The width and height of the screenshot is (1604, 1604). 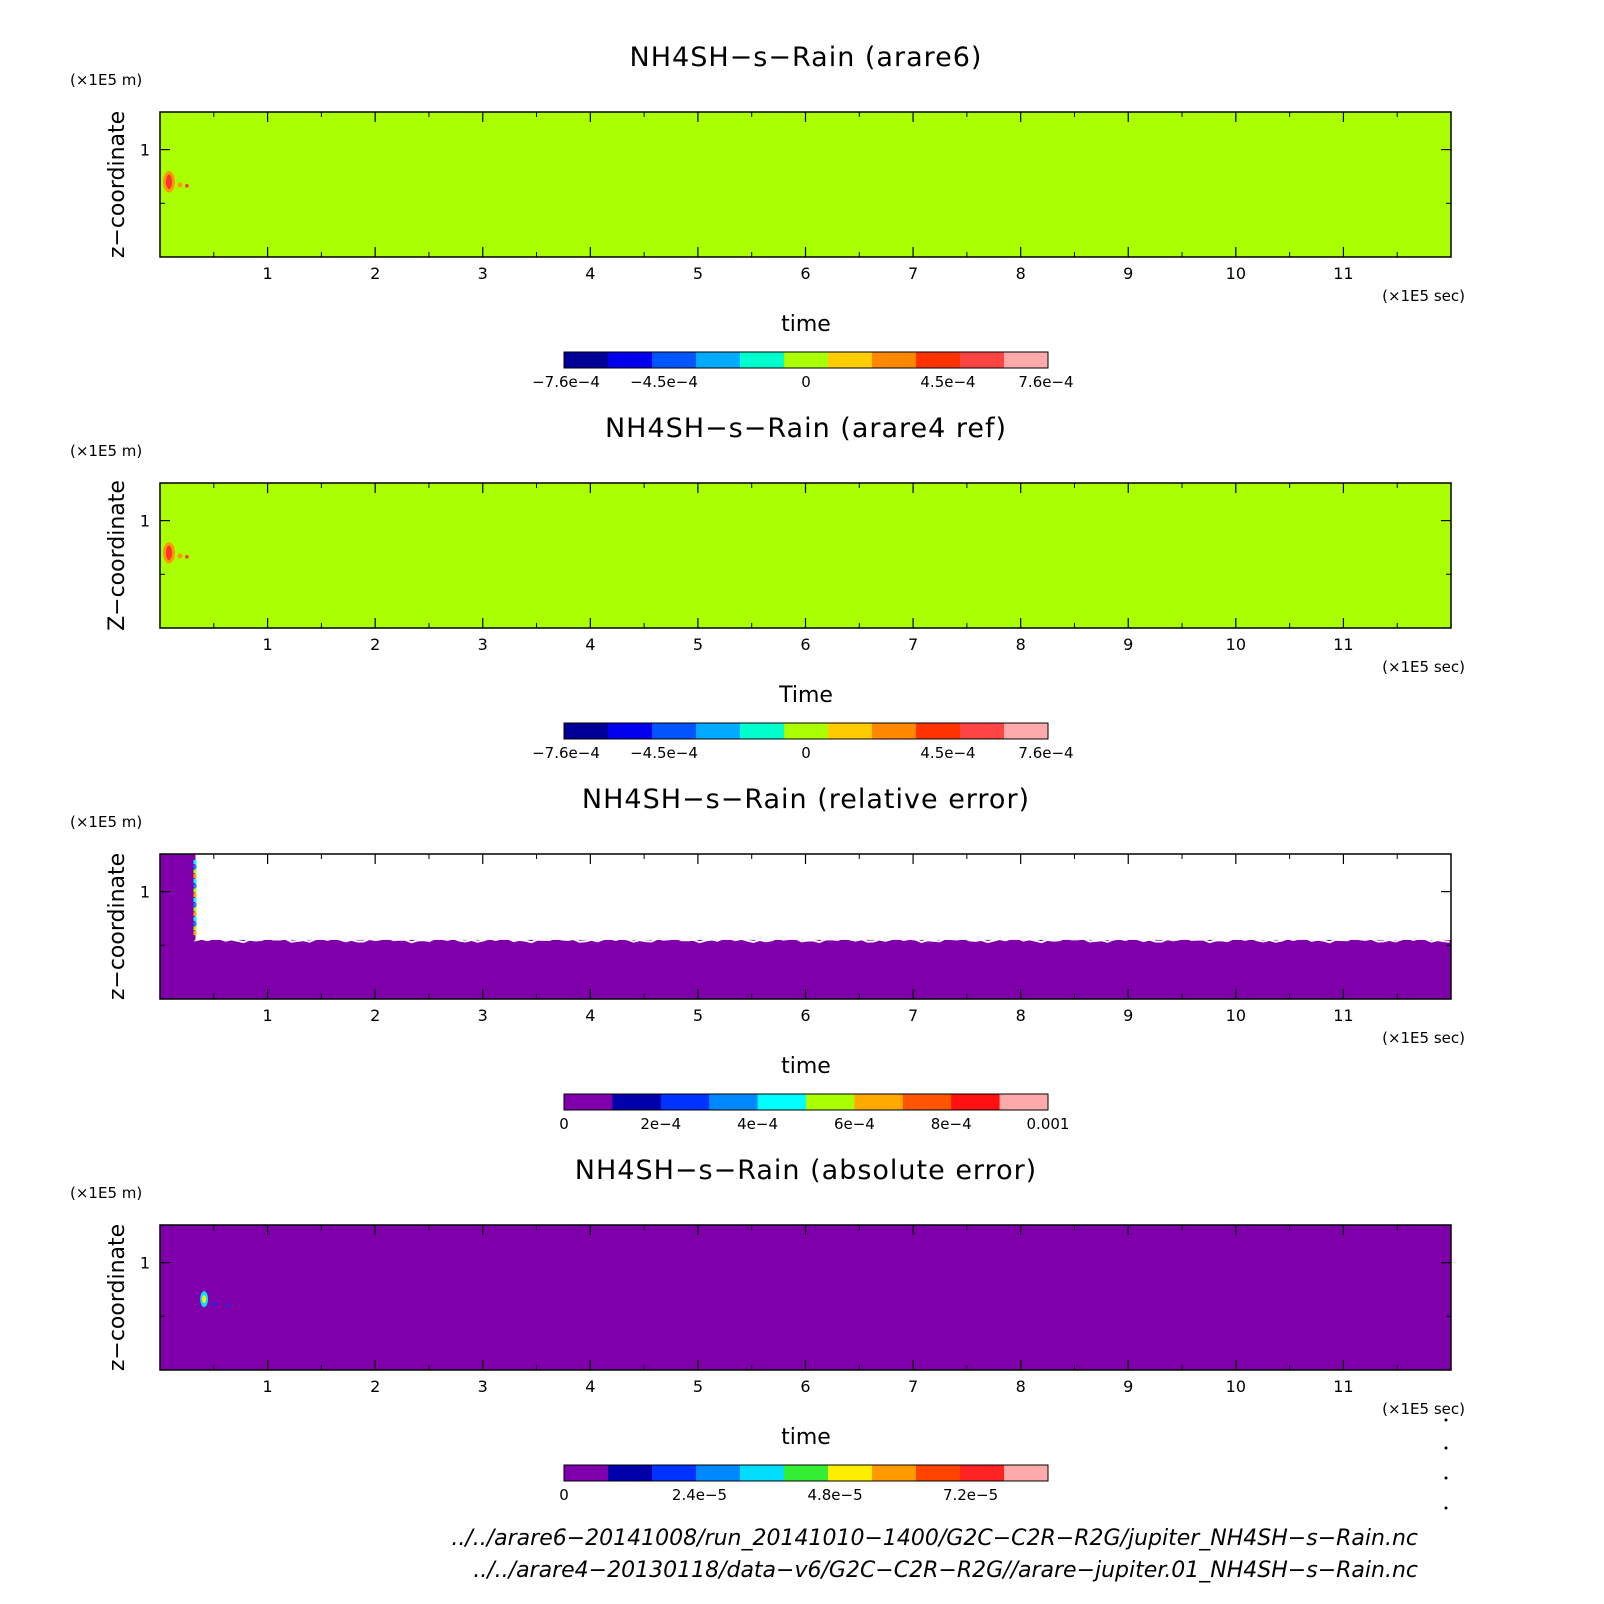 I want to click on colorbar-label: 7.6e−4, so click(x=1045, y=382).